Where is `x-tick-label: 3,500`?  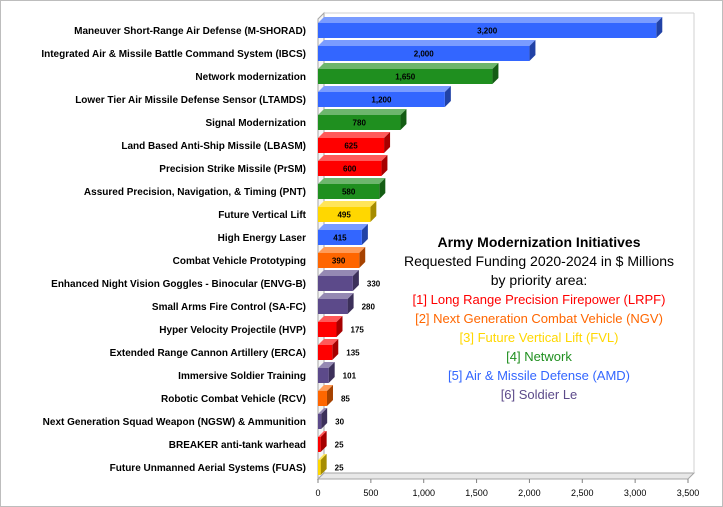
x-tick-label: 3,500 is located at coordinates (688, 493).